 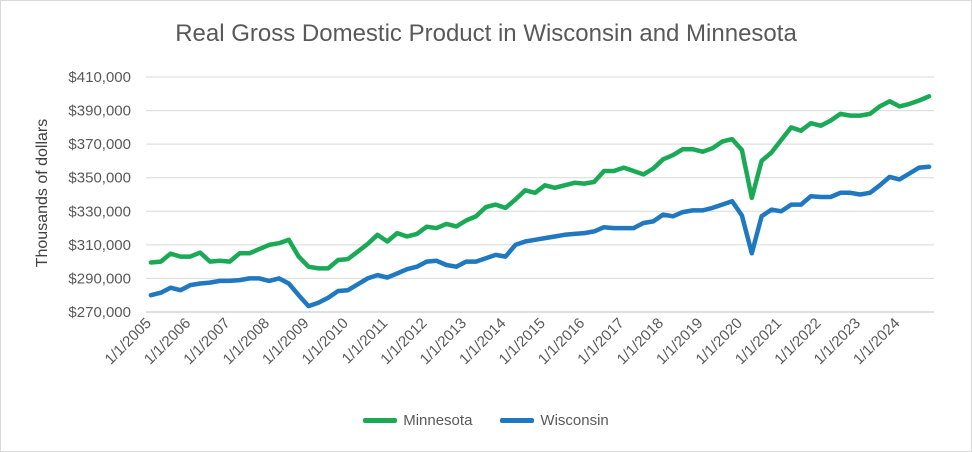 I want to click on y-tick-label: $270,000, so click(x=99, y=312).